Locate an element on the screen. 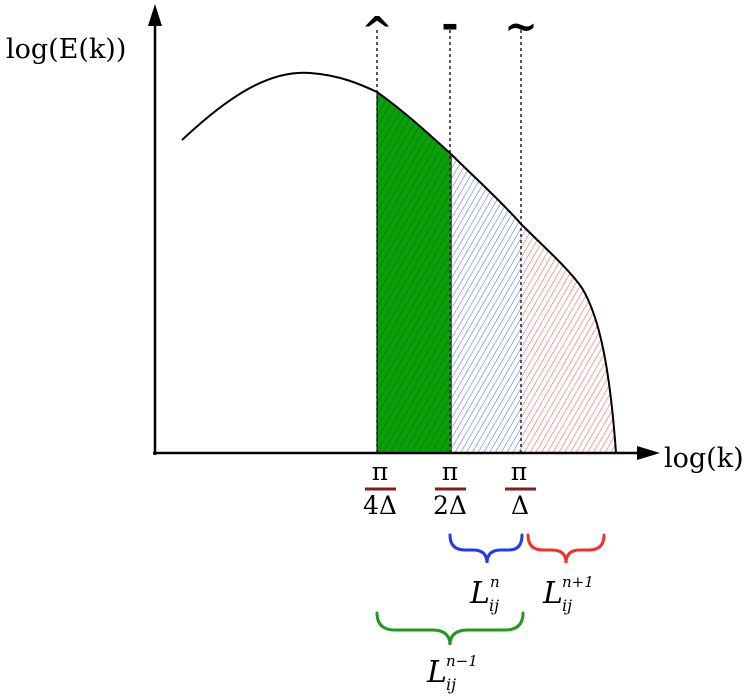  tick-denominator: 4Δ is located at coordinates (380, 505).